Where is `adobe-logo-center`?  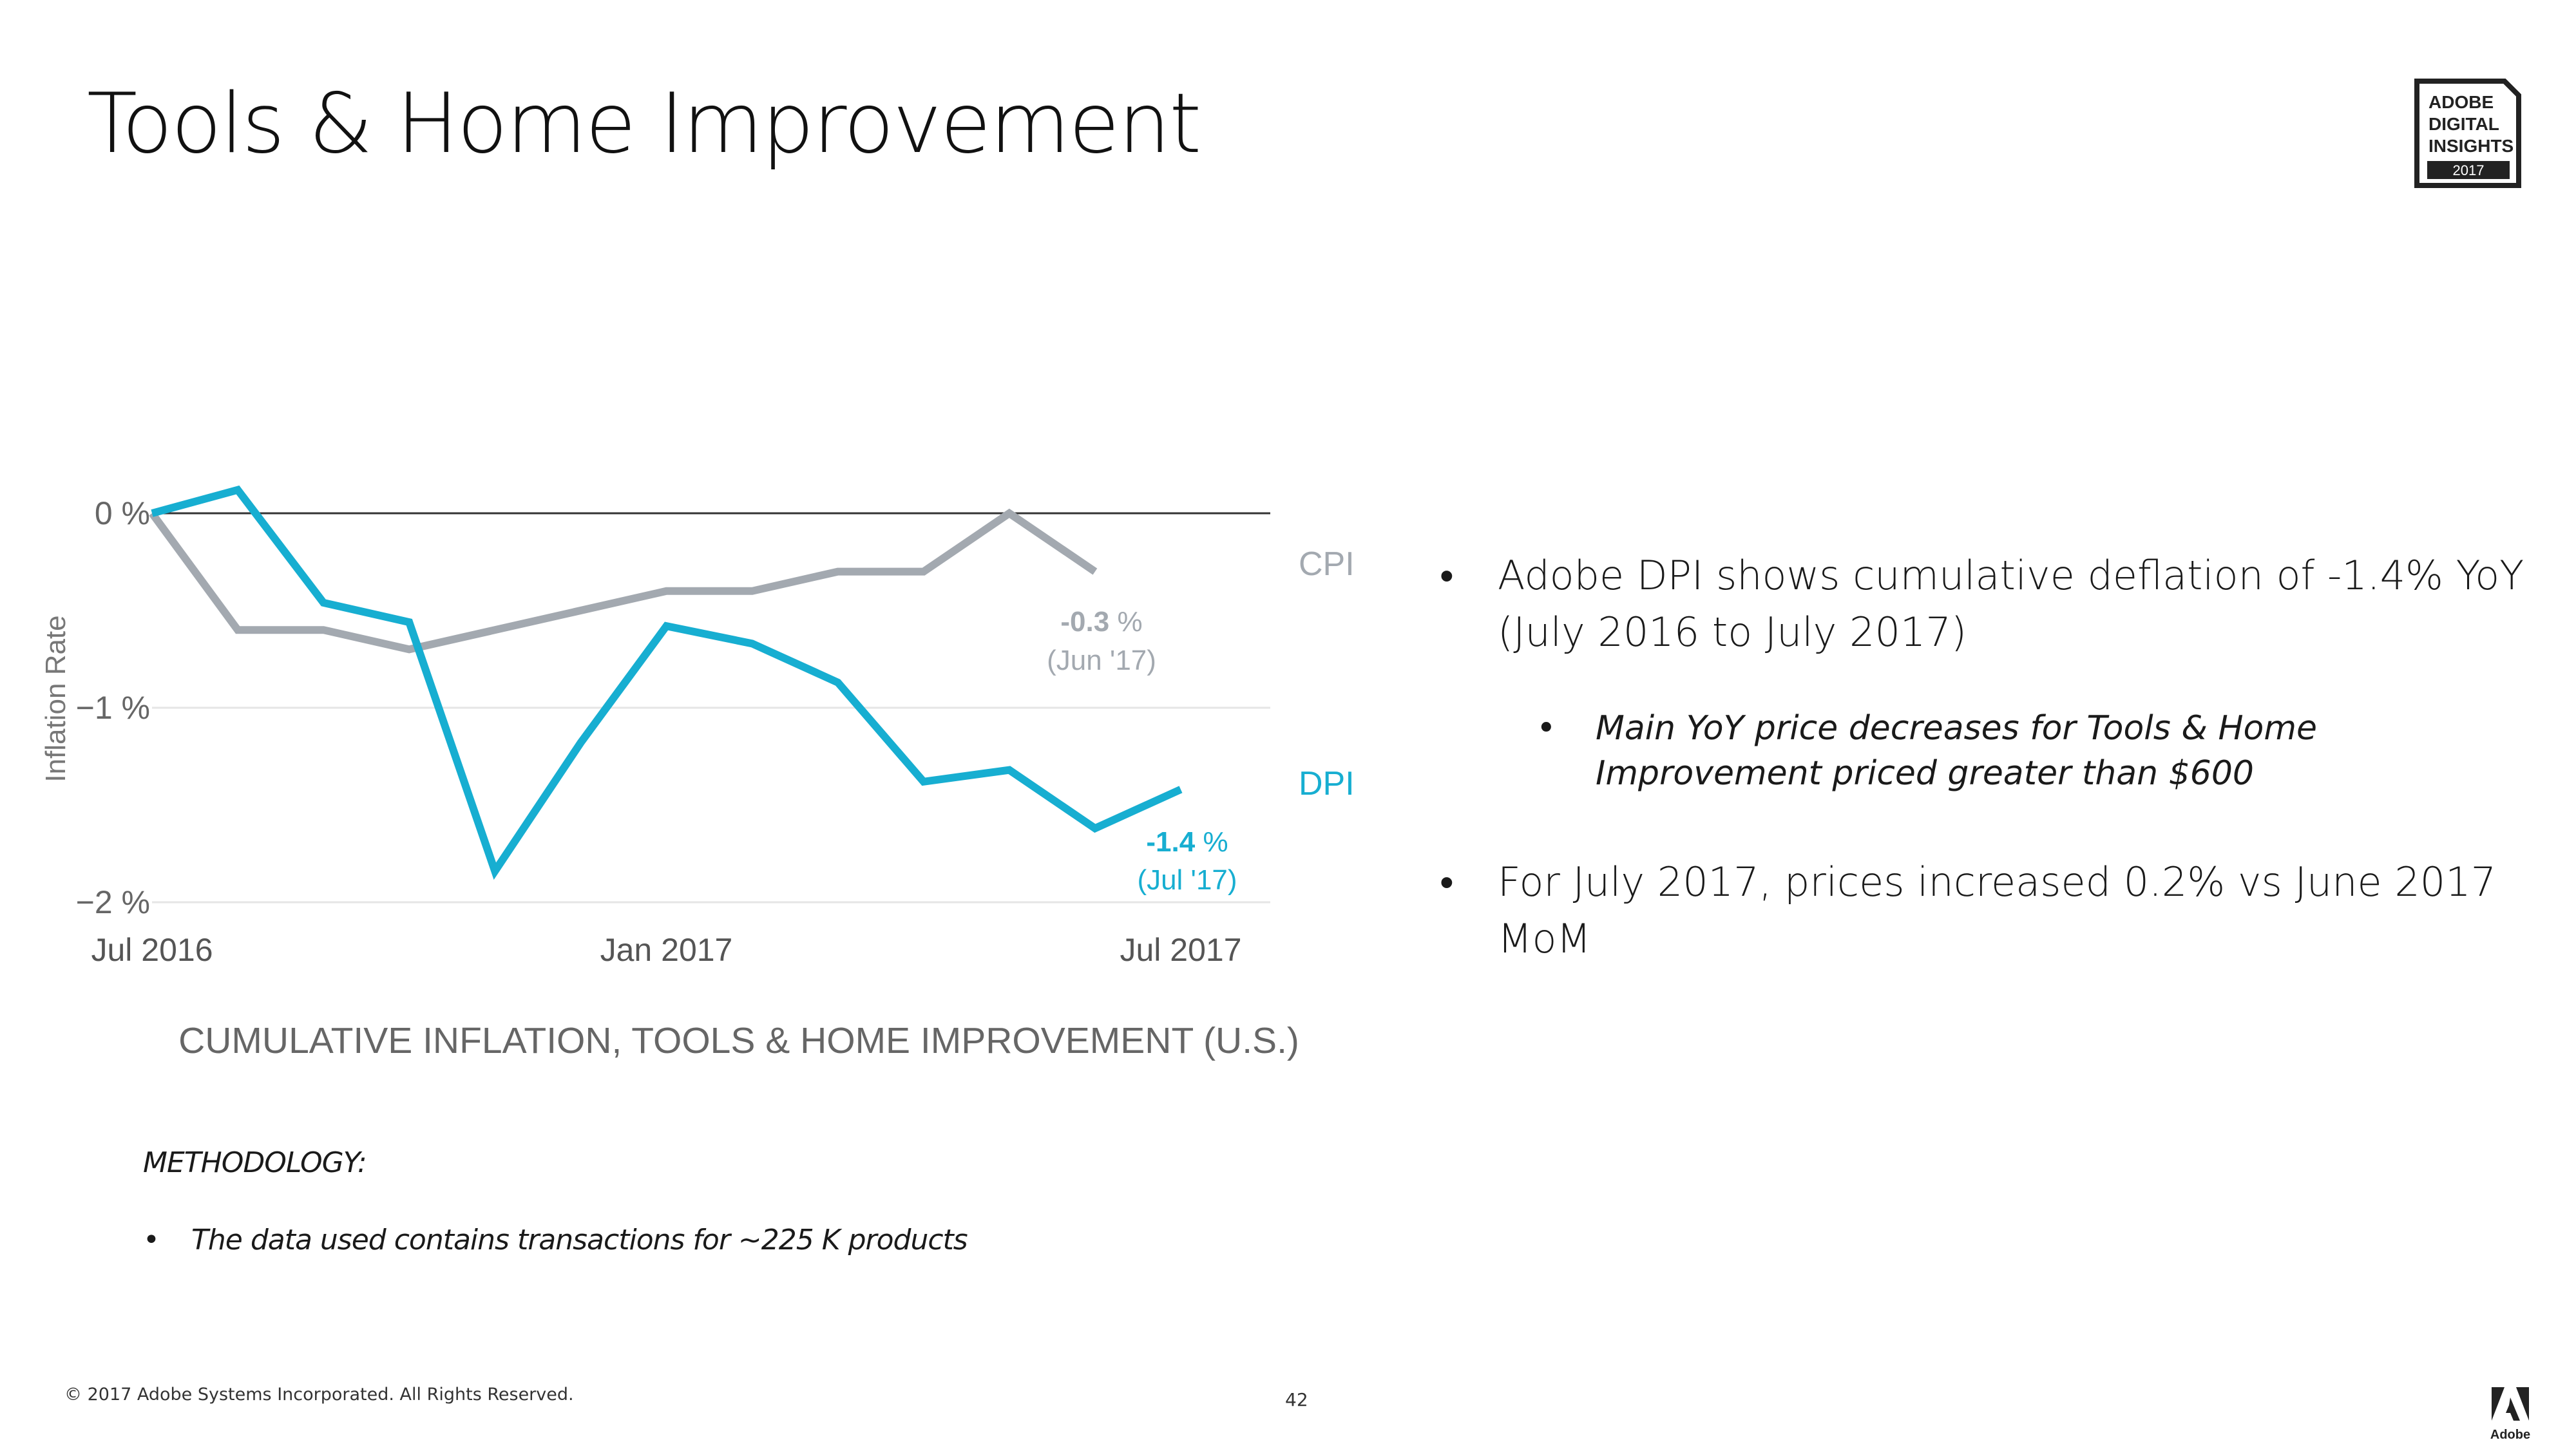 adobe-logo-center is located at coordinates (2513, 1409).